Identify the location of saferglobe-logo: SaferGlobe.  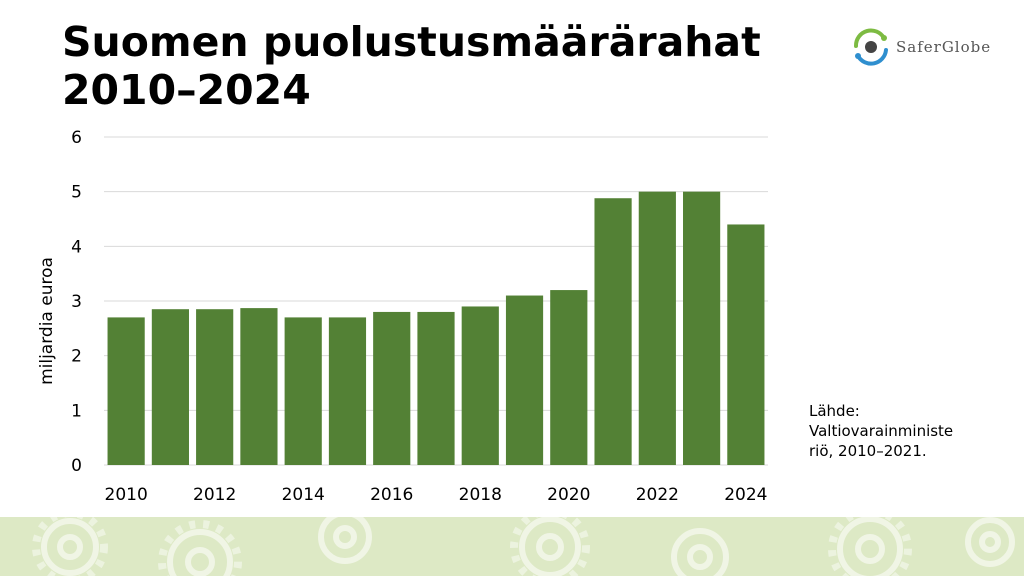
(930, 47).